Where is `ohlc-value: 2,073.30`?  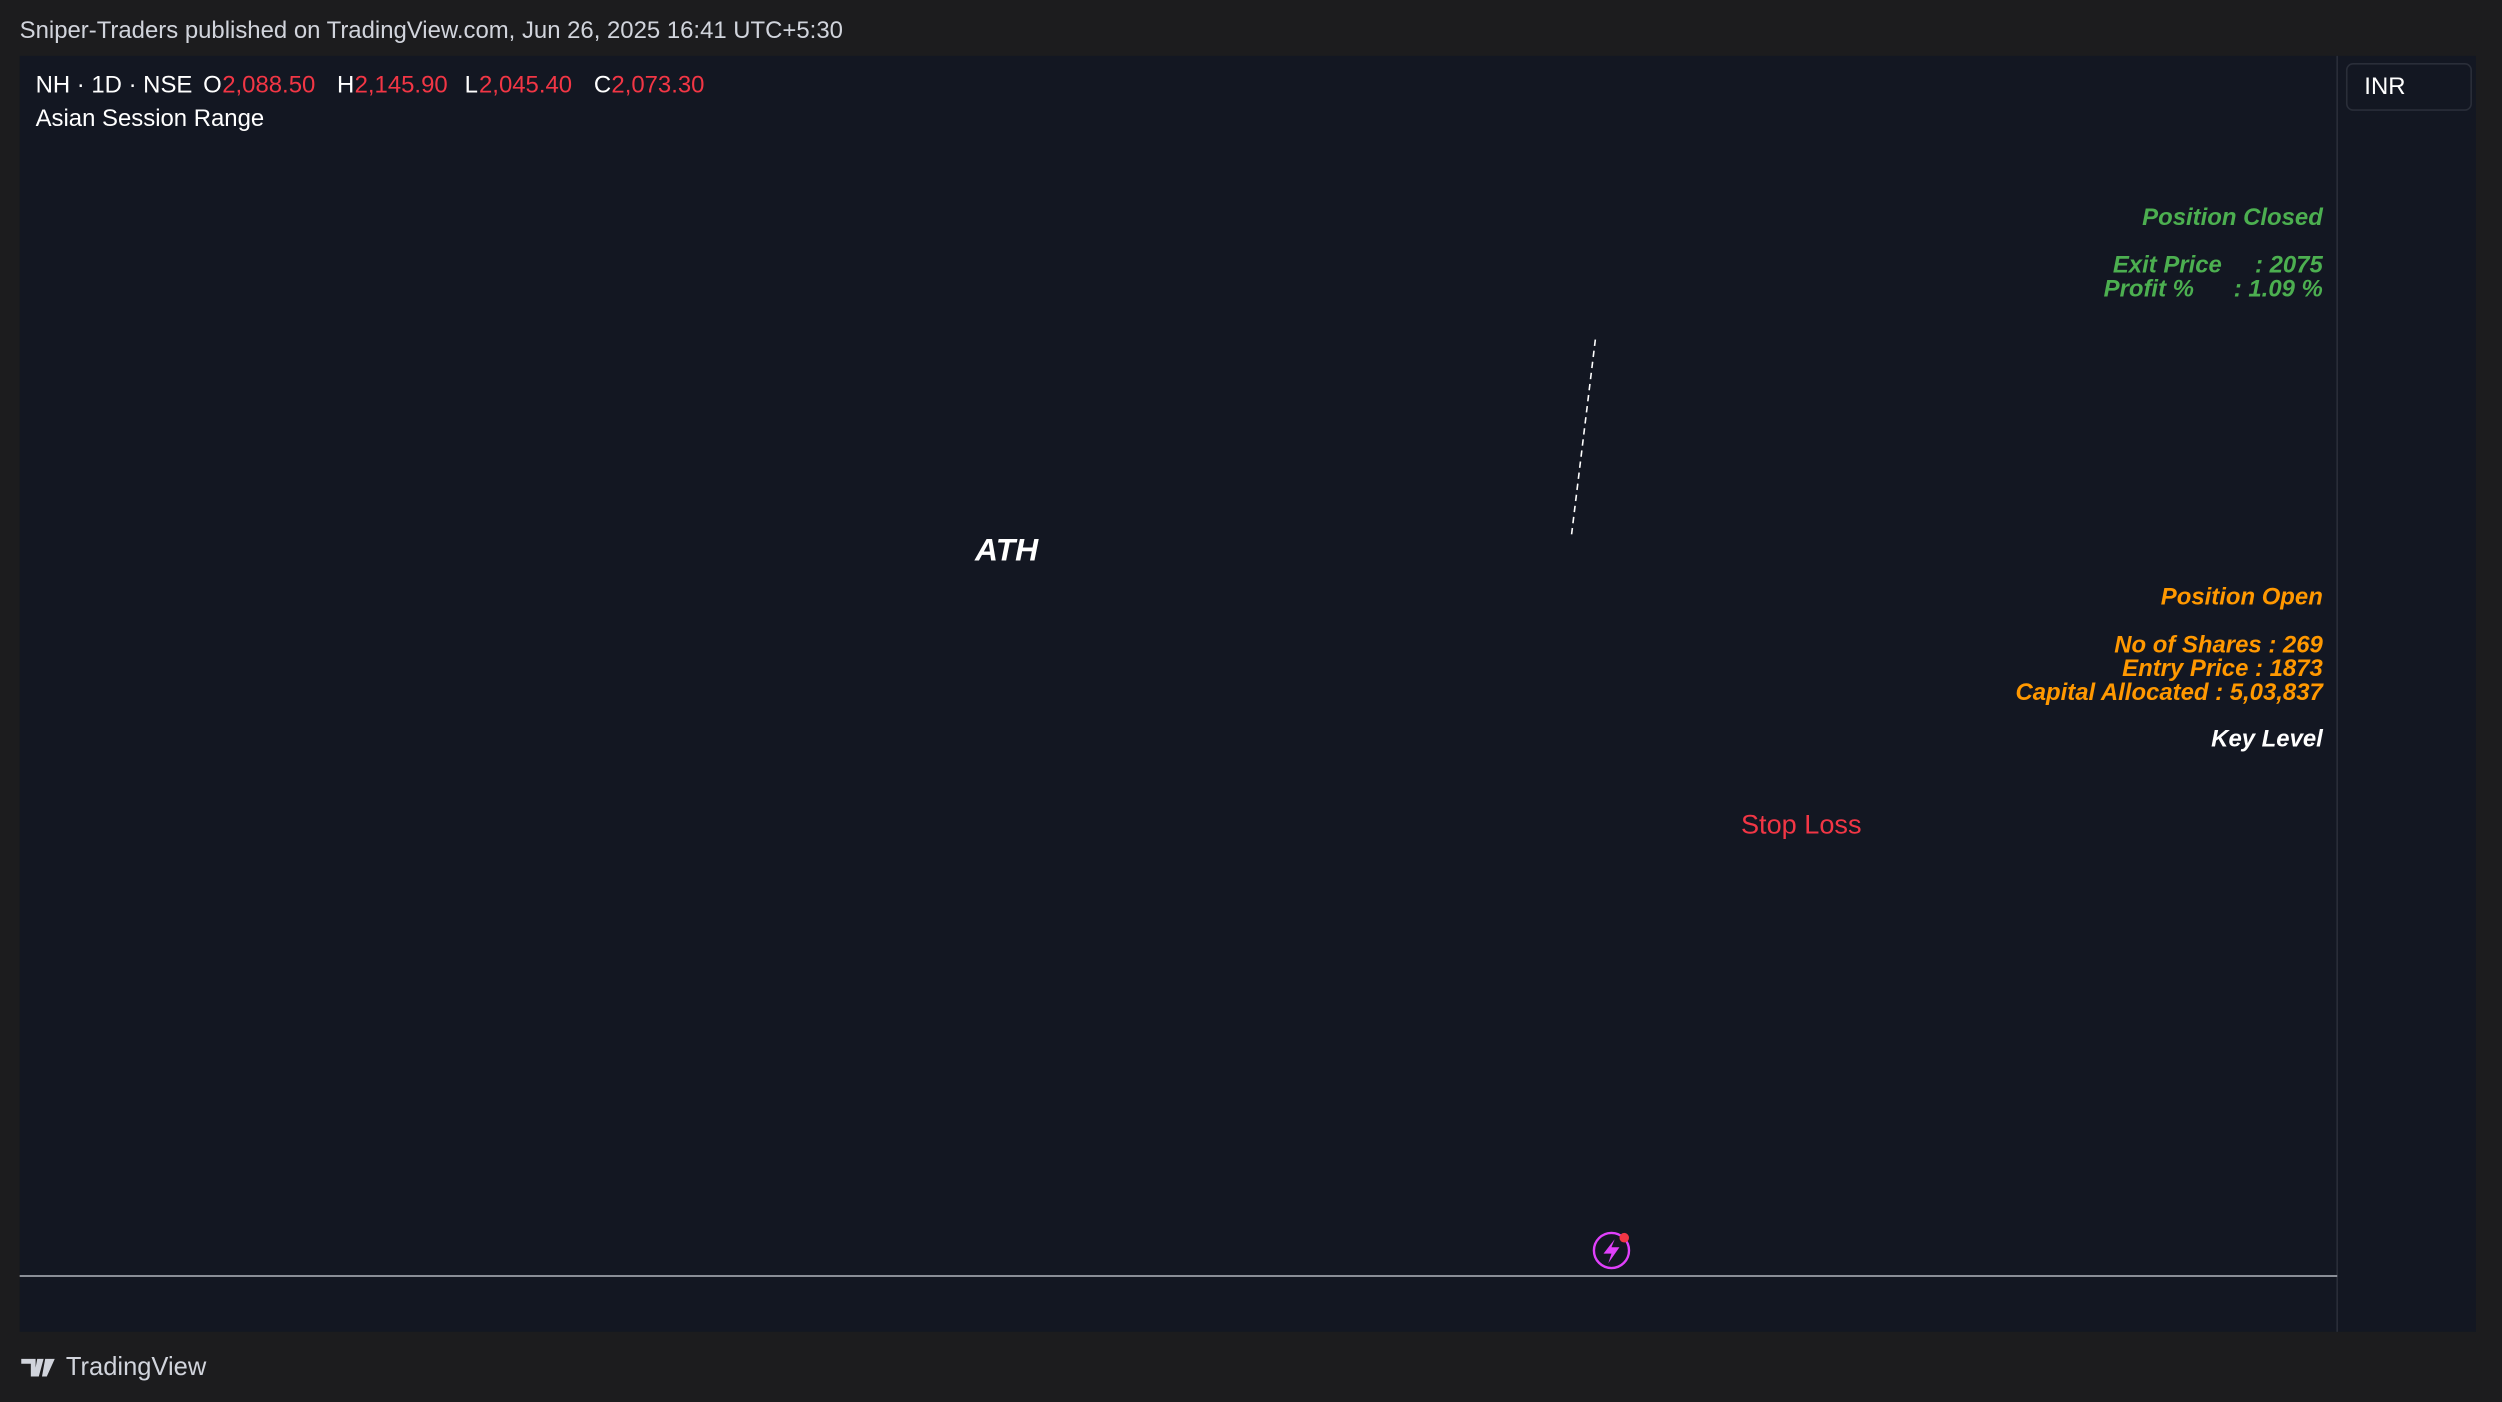 ohlc-value: 2,073.30 is located at coordinates (657, 84).